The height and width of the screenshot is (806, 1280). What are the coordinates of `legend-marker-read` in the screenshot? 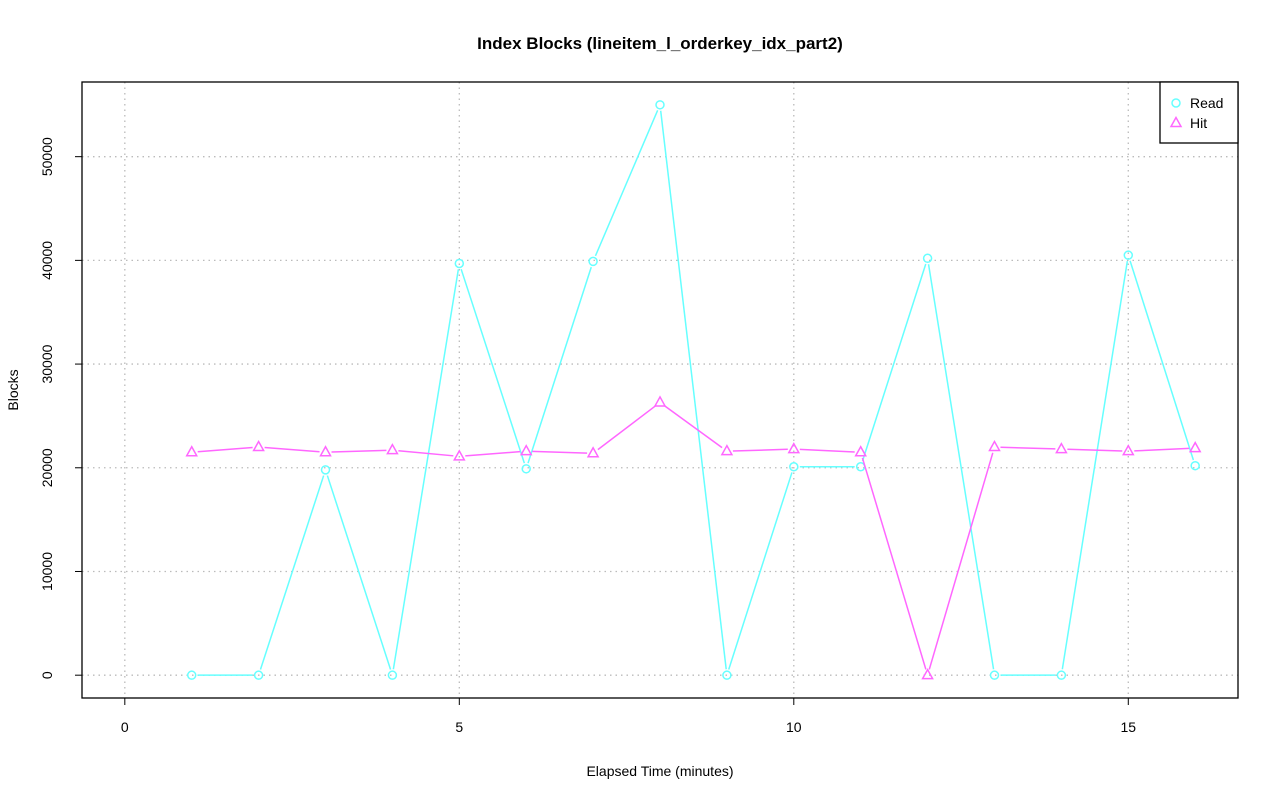 It's located at (1176, 103).